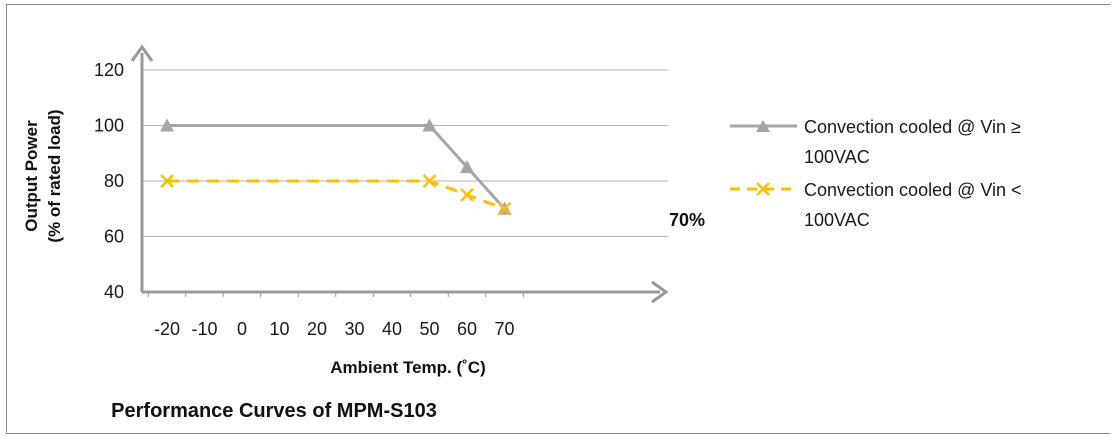 Image resolution: width=1112 pixels, height=437 pixels. Describe the element at coordinates (912, 127) in the screenshot. I see `legend-label-1-line-1: Convection cooled @ Vin ≥` at that location.